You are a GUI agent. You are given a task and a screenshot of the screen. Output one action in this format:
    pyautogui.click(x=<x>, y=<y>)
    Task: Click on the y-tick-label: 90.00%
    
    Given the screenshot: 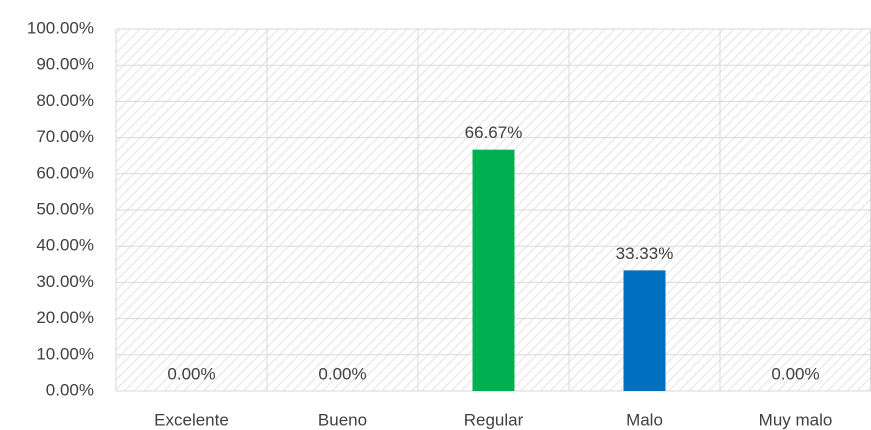 What is the action you would take?
    pyautogui.click(x=65, y=64)
    